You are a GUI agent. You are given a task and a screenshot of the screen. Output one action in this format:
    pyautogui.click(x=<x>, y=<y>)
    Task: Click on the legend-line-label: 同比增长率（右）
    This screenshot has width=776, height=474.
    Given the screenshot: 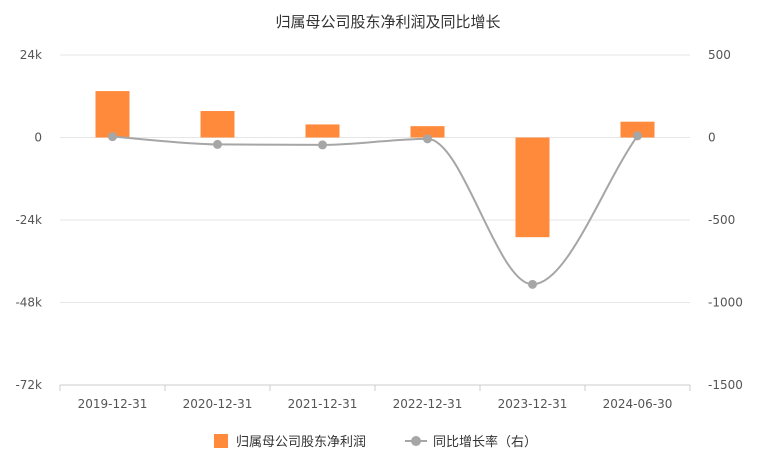 What is the action you would take?
    pyautogui.click(x=485, y=442)
    